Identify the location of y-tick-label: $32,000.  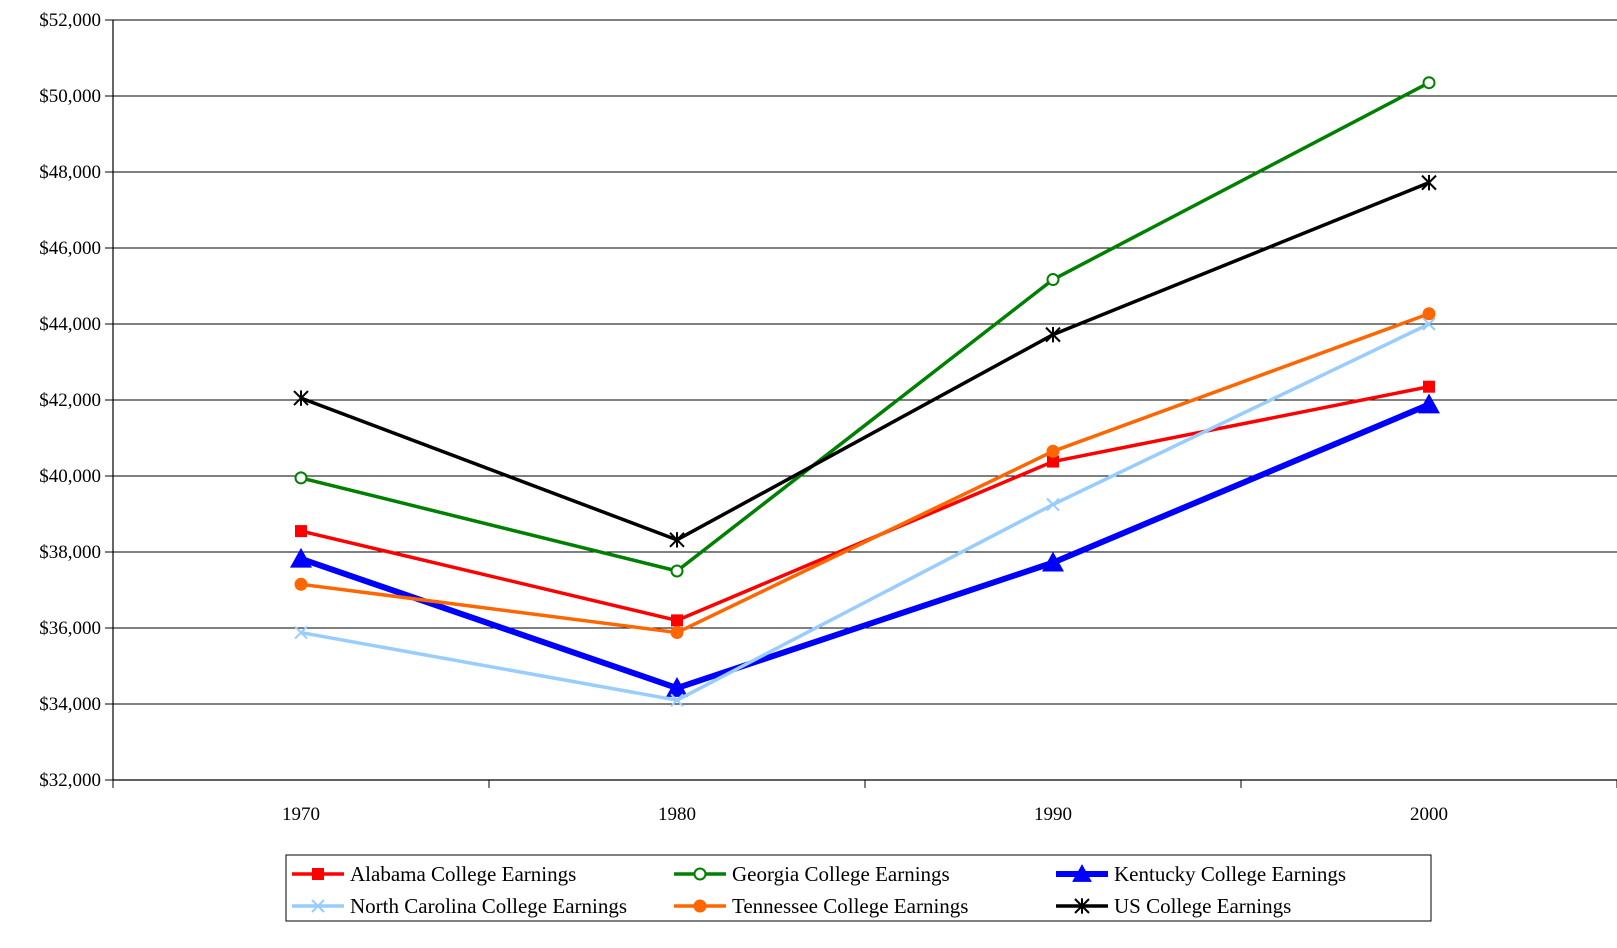
(70, 780).